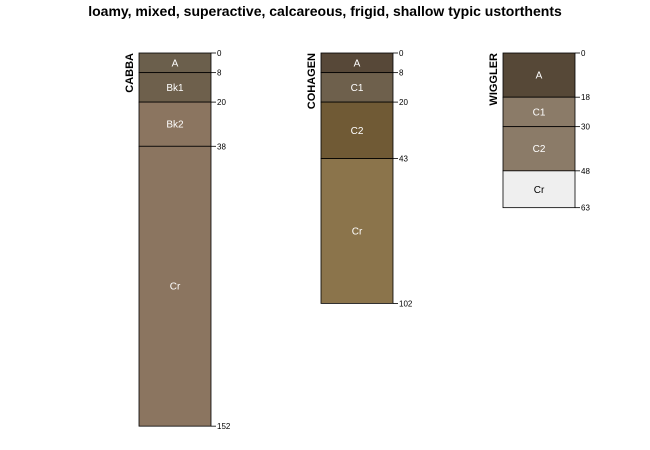 The width and height of the screenshot is (650, 450). I want to click on profile-cohagen: A C1 C2 Cr 0 8 20 43 102 COHAGEN, so click(359, 178).